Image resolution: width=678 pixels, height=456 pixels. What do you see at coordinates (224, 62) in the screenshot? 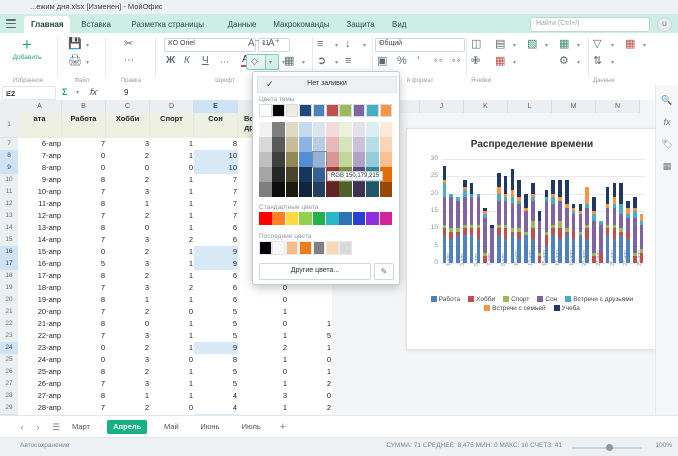
I see `more-font-icon: ⋯` at bounding box center [224, 62].